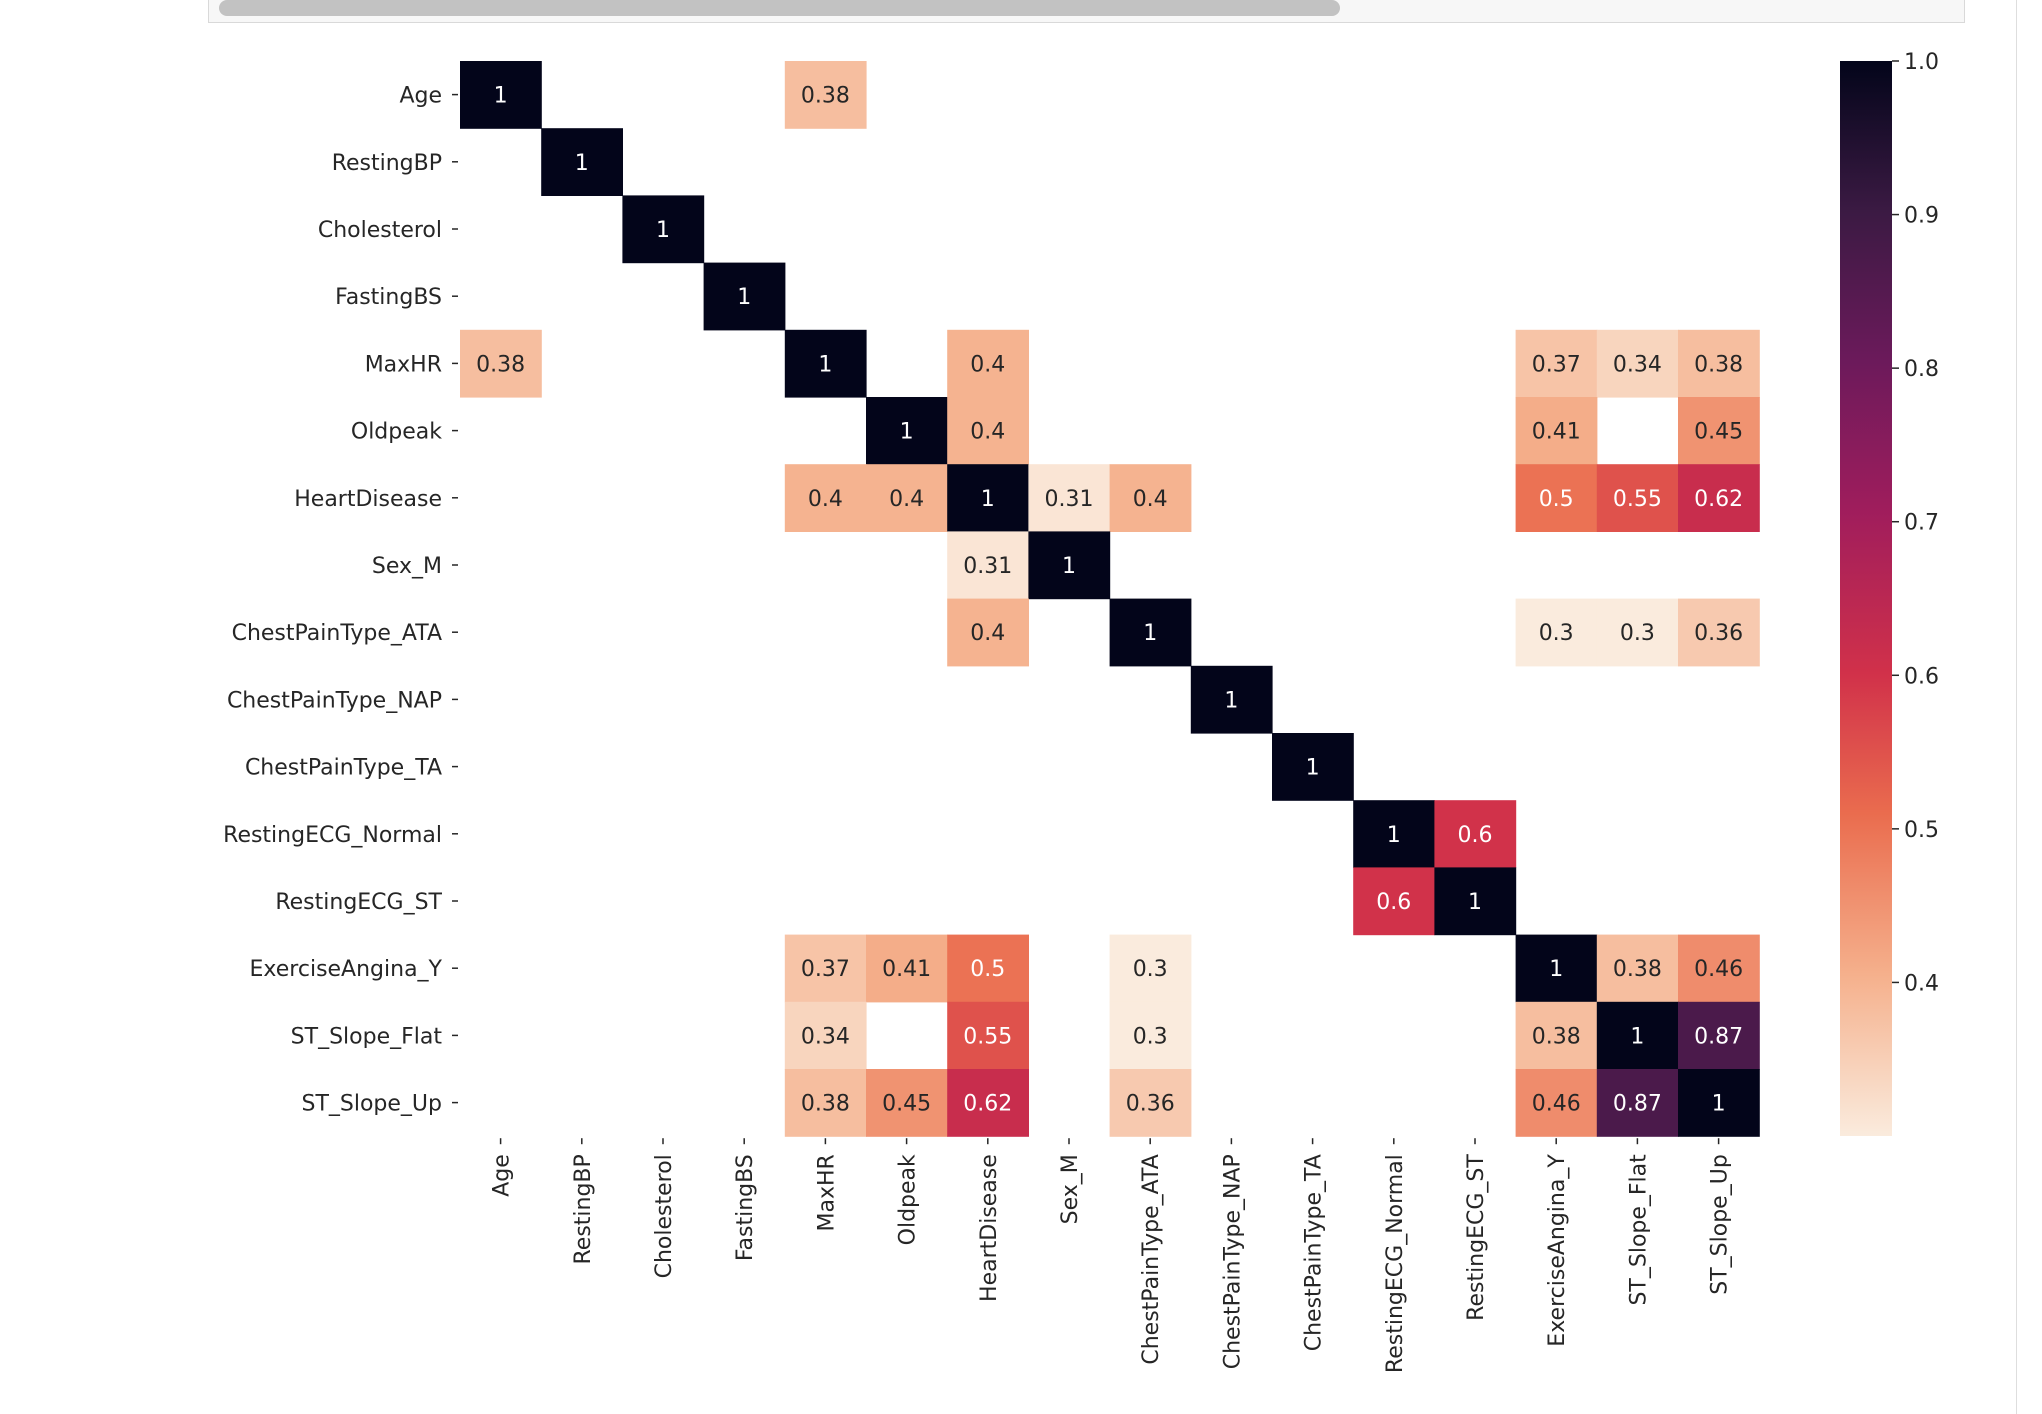  What do you see at coordinates (908, 1199) in the screenshot?
I see `x-tick-label: Oldpeak` at bounding box center [908, 1199].